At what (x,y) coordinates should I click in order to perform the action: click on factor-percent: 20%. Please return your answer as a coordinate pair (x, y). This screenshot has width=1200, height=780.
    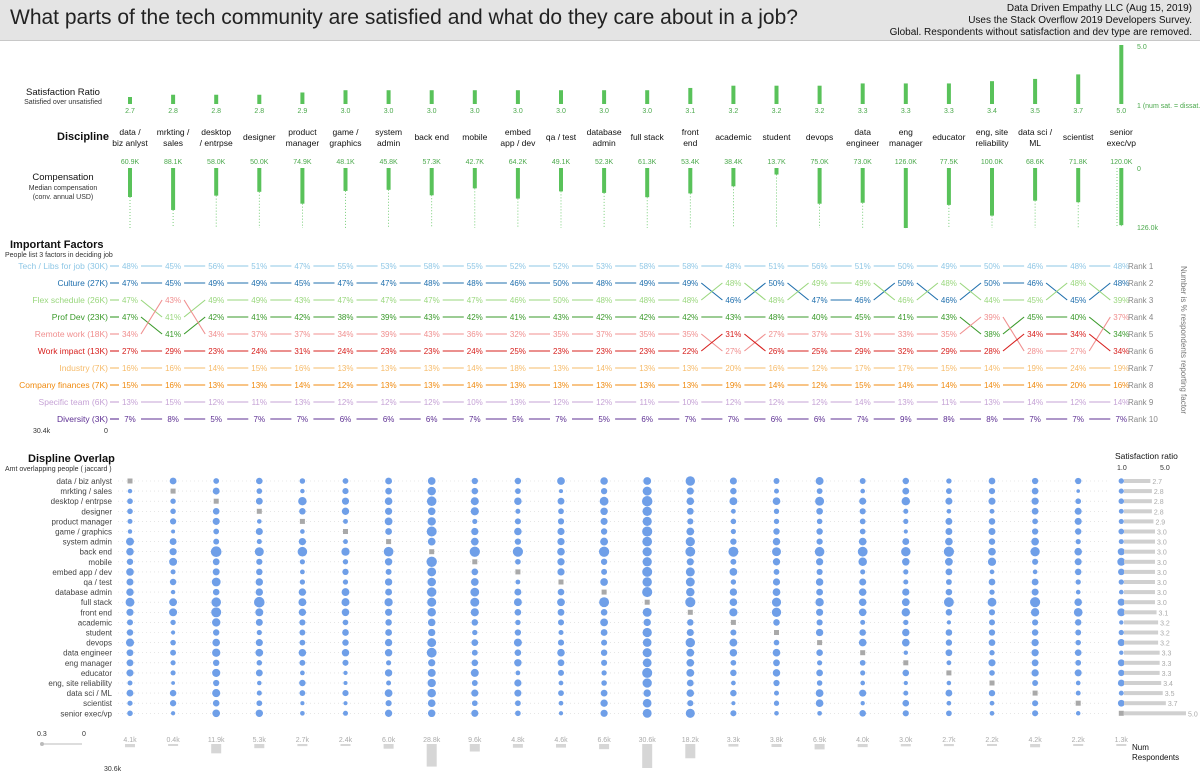
    Looking at the image, I should click on (733, 368).